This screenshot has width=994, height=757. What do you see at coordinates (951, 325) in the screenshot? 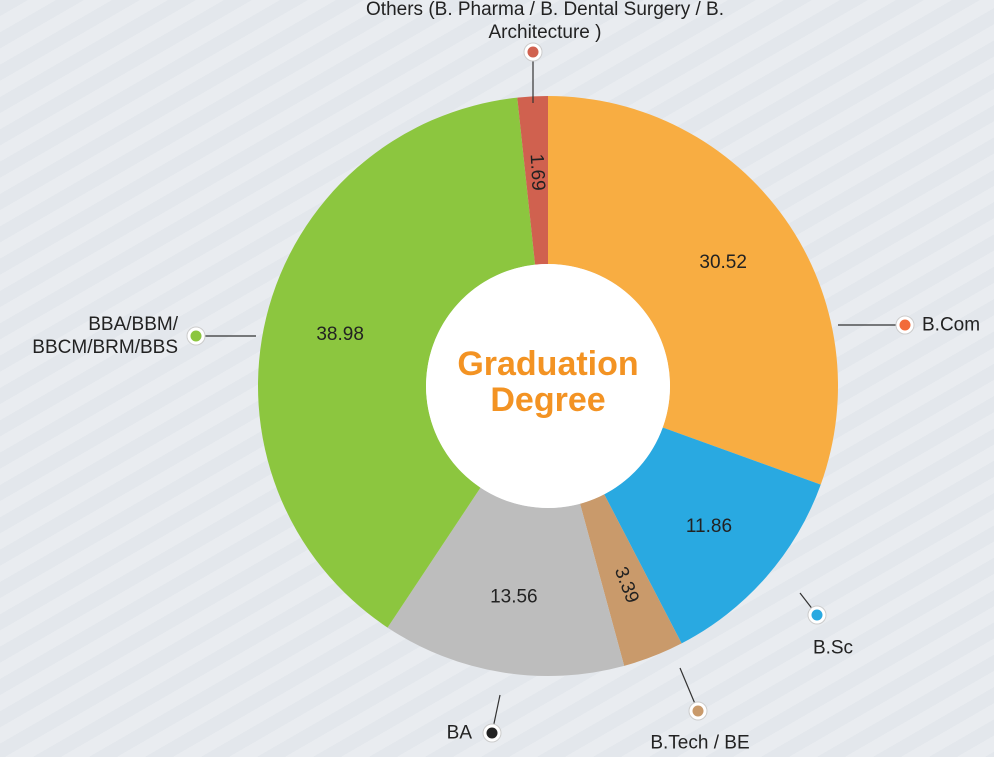
I see `category-label: B.Com` at bounding box center [951, 325].